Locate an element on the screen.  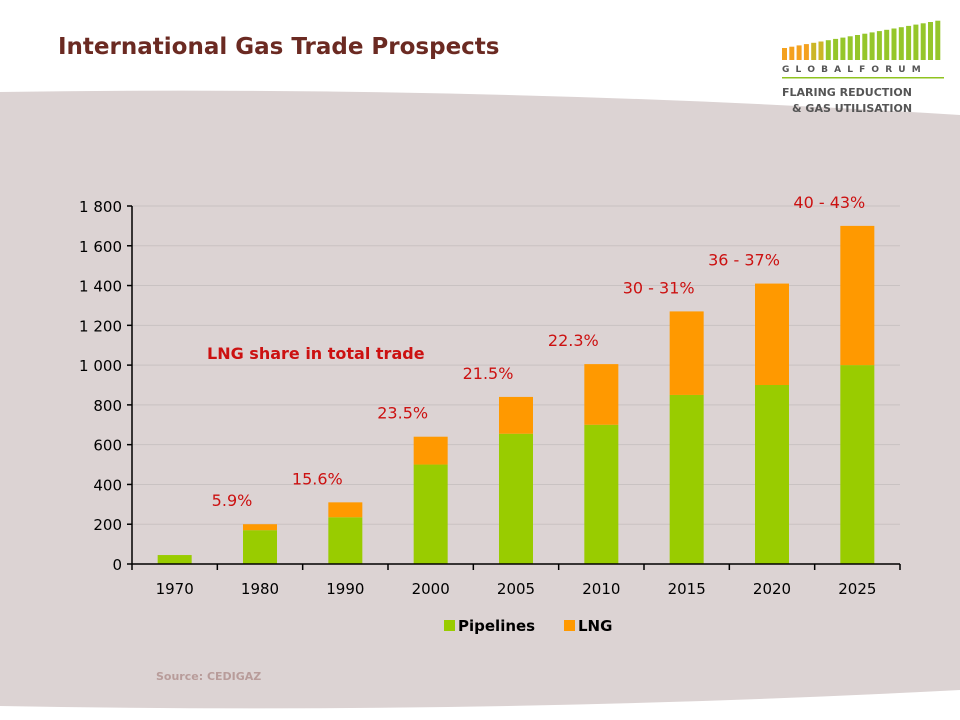
y-tick-label: 800 is located at coordinates (107, 406).